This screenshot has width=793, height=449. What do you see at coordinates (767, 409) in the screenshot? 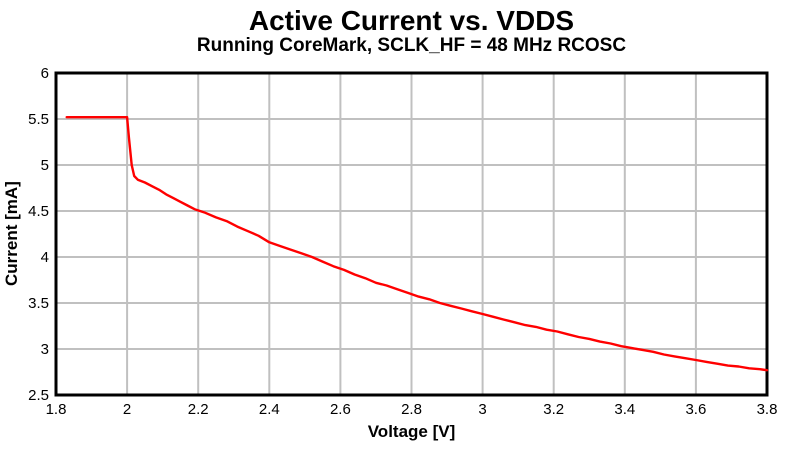
I see `x-tick-label: 3.8` at bounding box center [767, 409].